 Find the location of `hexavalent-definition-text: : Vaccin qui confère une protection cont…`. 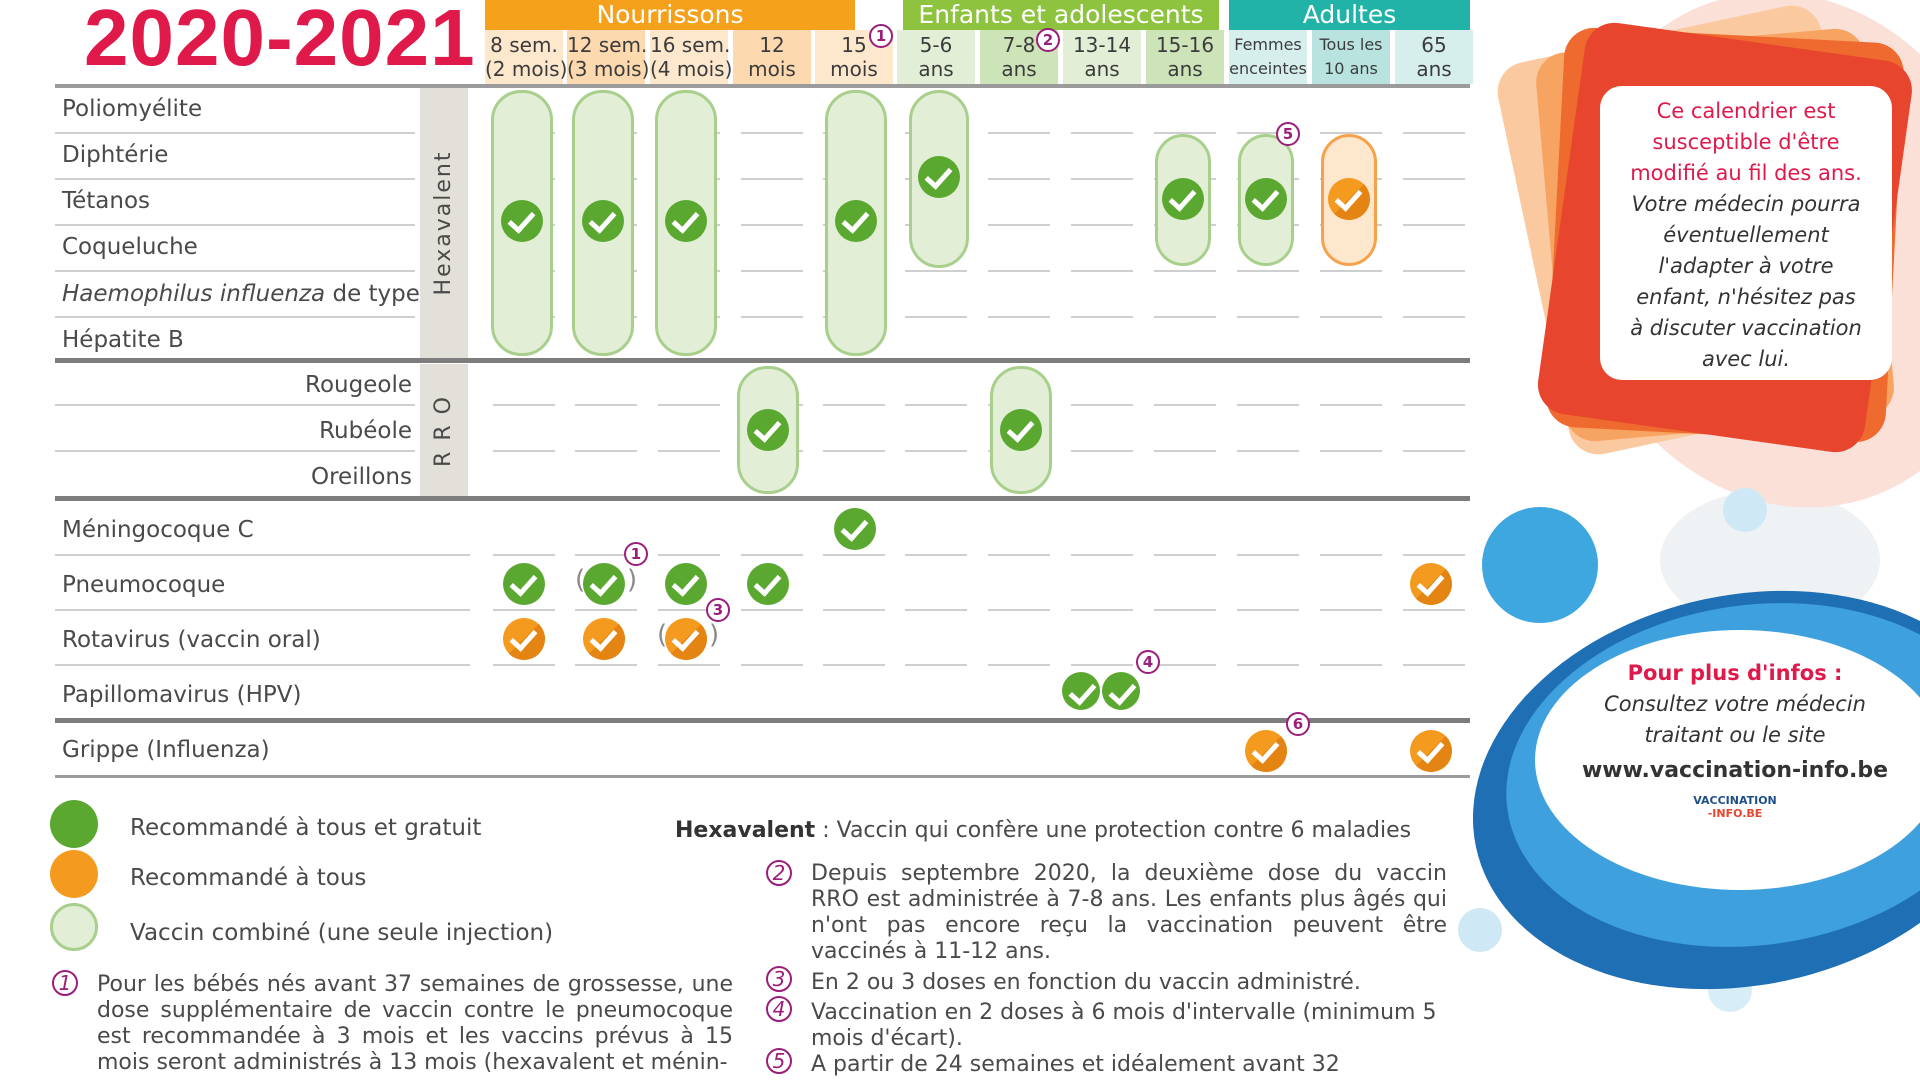

hexavalent-definition-text: : Vaccin qui confère une protection cont… is located at coordinates (1113, 830).